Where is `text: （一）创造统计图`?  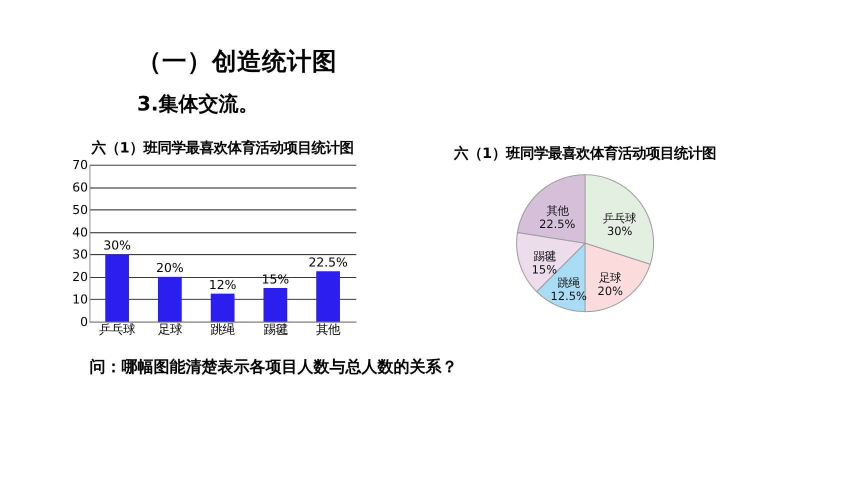 text: （一）创造统计图 is located at coordinates (236, 61).